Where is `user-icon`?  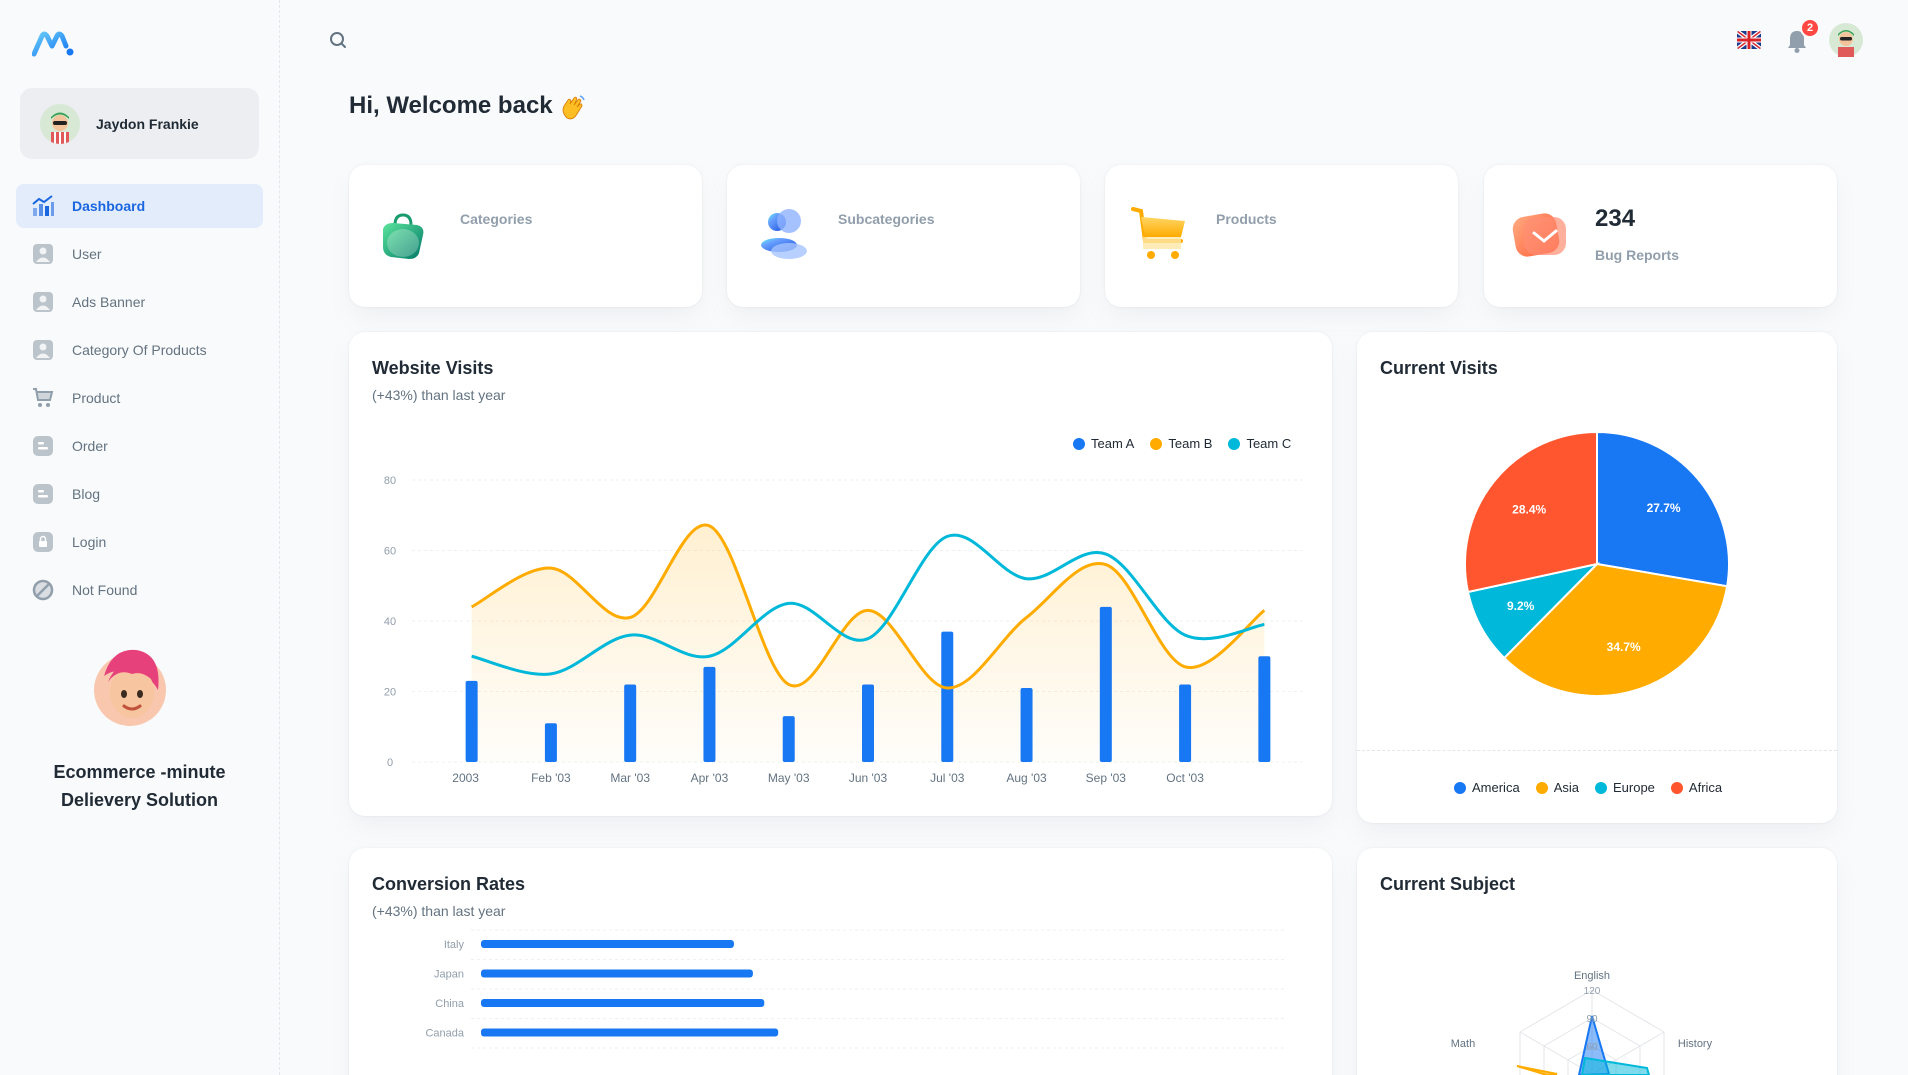
user-icon is located at coordinates (43, 350).